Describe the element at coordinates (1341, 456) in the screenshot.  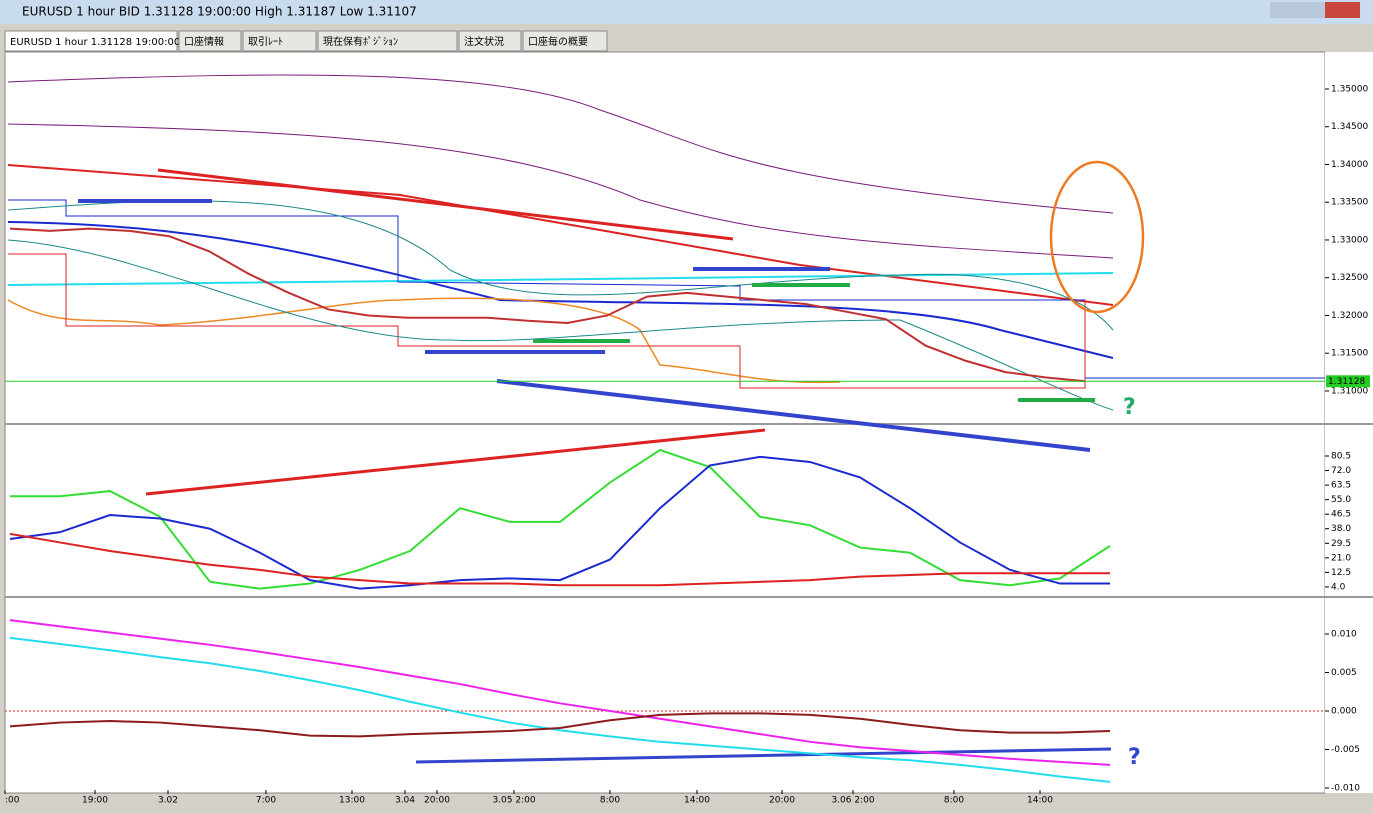
I see `y-tick-label: 80.5` at that location.